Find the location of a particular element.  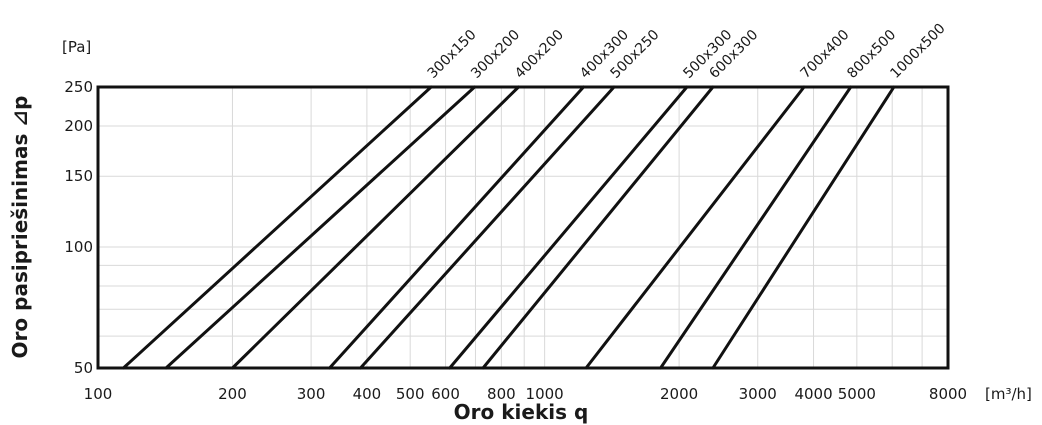

y-unit-label: [Pa] is located at coordinates (76, 47).